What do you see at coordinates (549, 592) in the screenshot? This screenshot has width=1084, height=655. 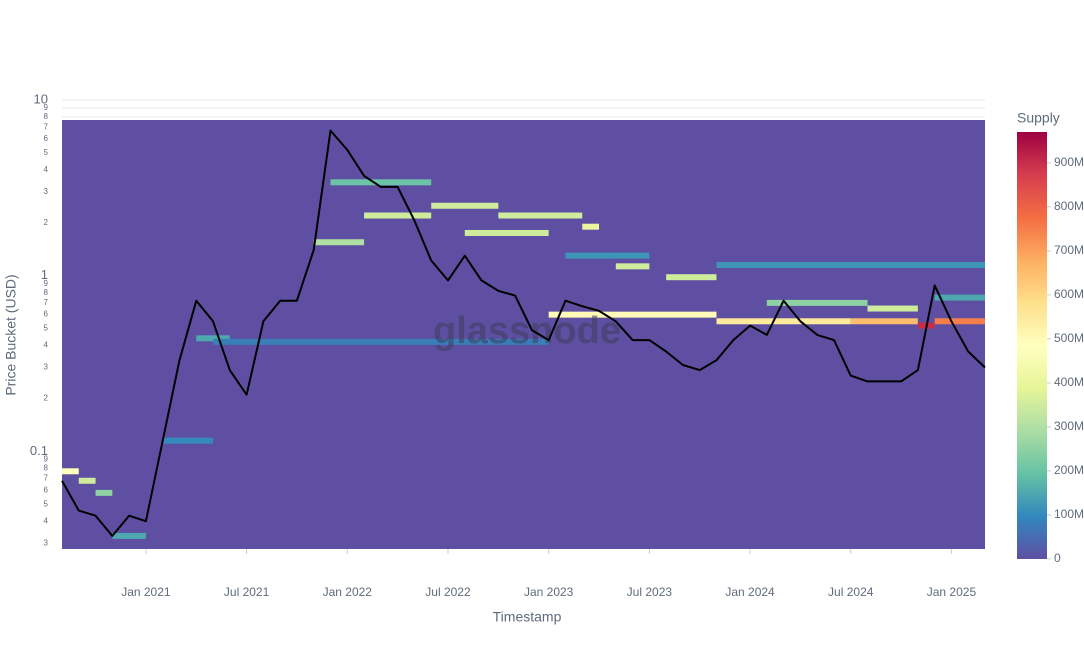 I see `x-tick-label: Jan 2023` at bounding box center [549, 592].